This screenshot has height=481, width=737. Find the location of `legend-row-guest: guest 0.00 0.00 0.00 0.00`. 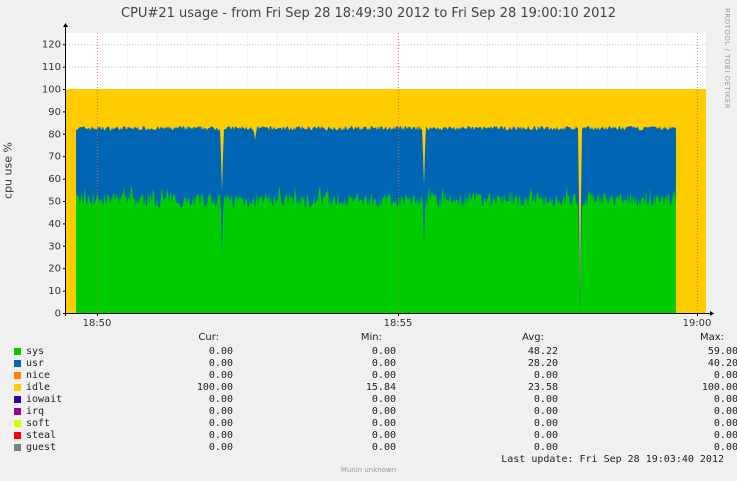

legend-row-guest: guest 0.00 0.00 0.00 0.00 is located at coordinates (375, 448).